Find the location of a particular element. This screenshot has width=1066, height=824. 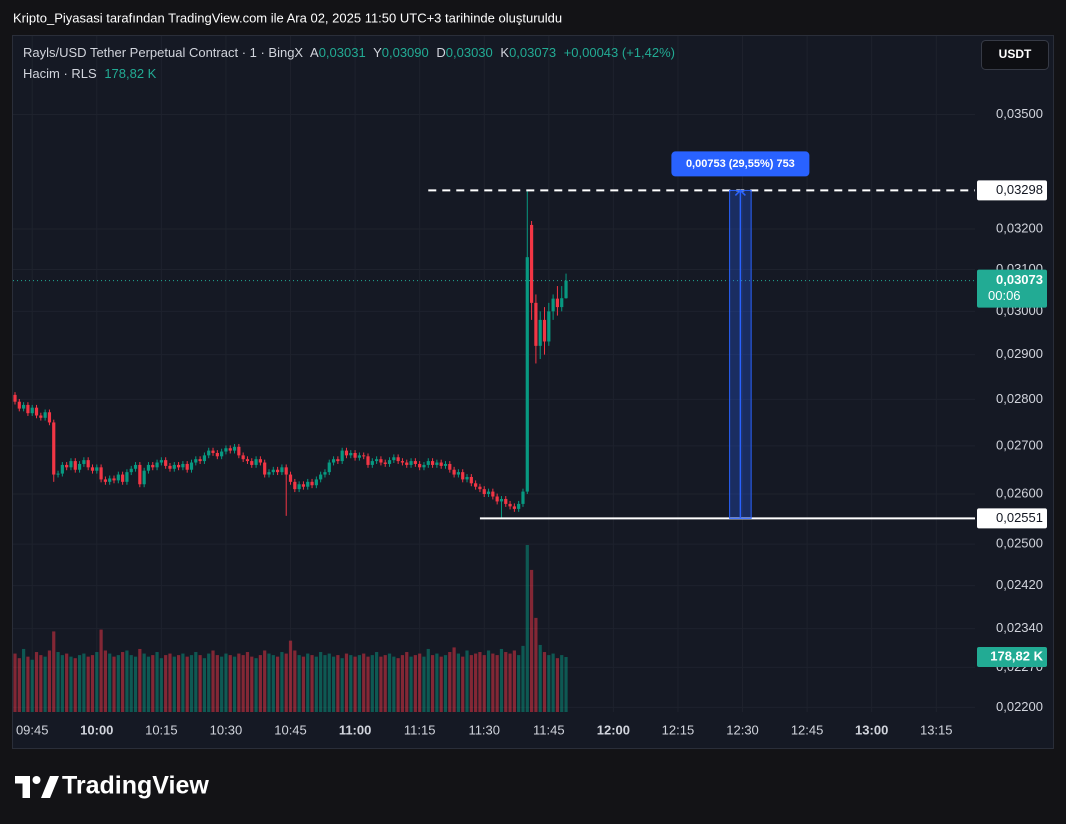

y-tick-label: 0,02200 is located at coordinates (1019, 706).